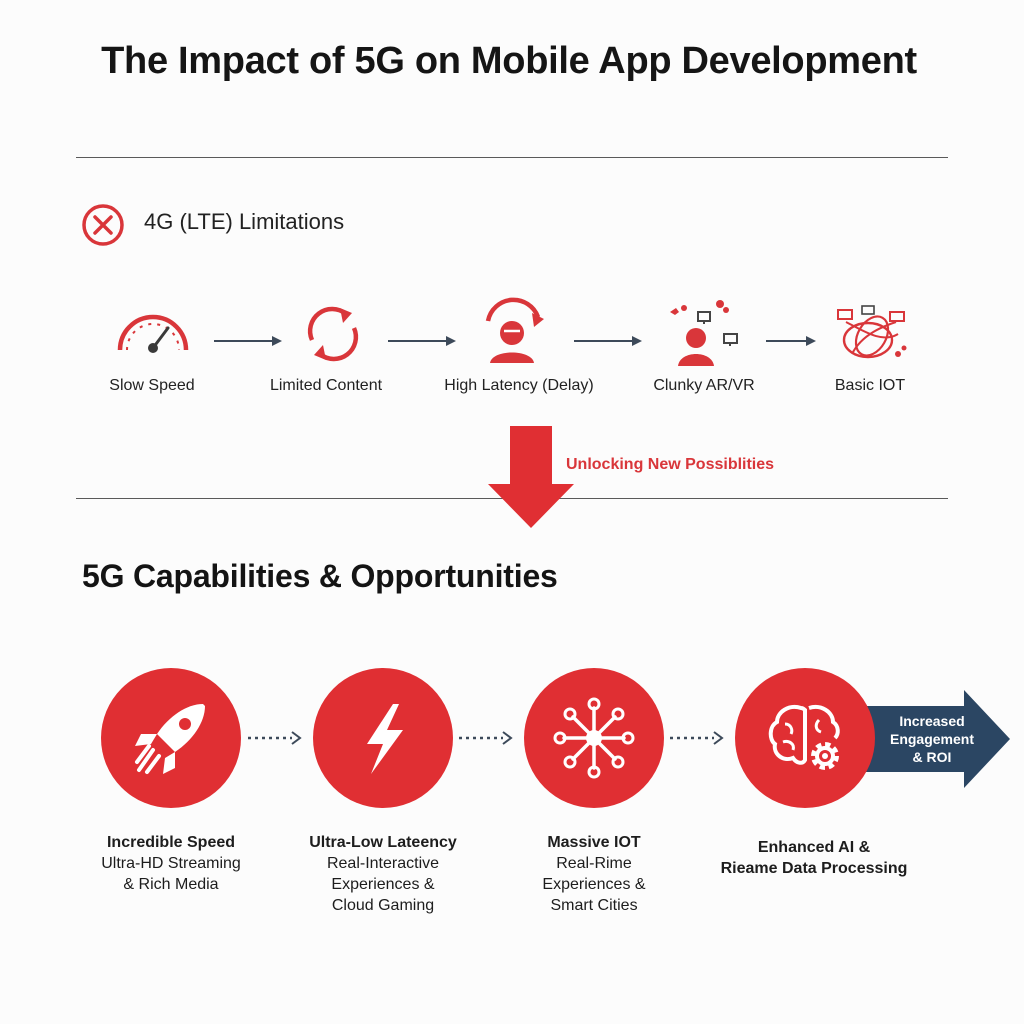 The height and width of the screenshot is (1024, 1024). Describe the element at coordinates (383, 842) in the screenshot. I see `capability-heading: Ultra-Low Lateency` at that location.